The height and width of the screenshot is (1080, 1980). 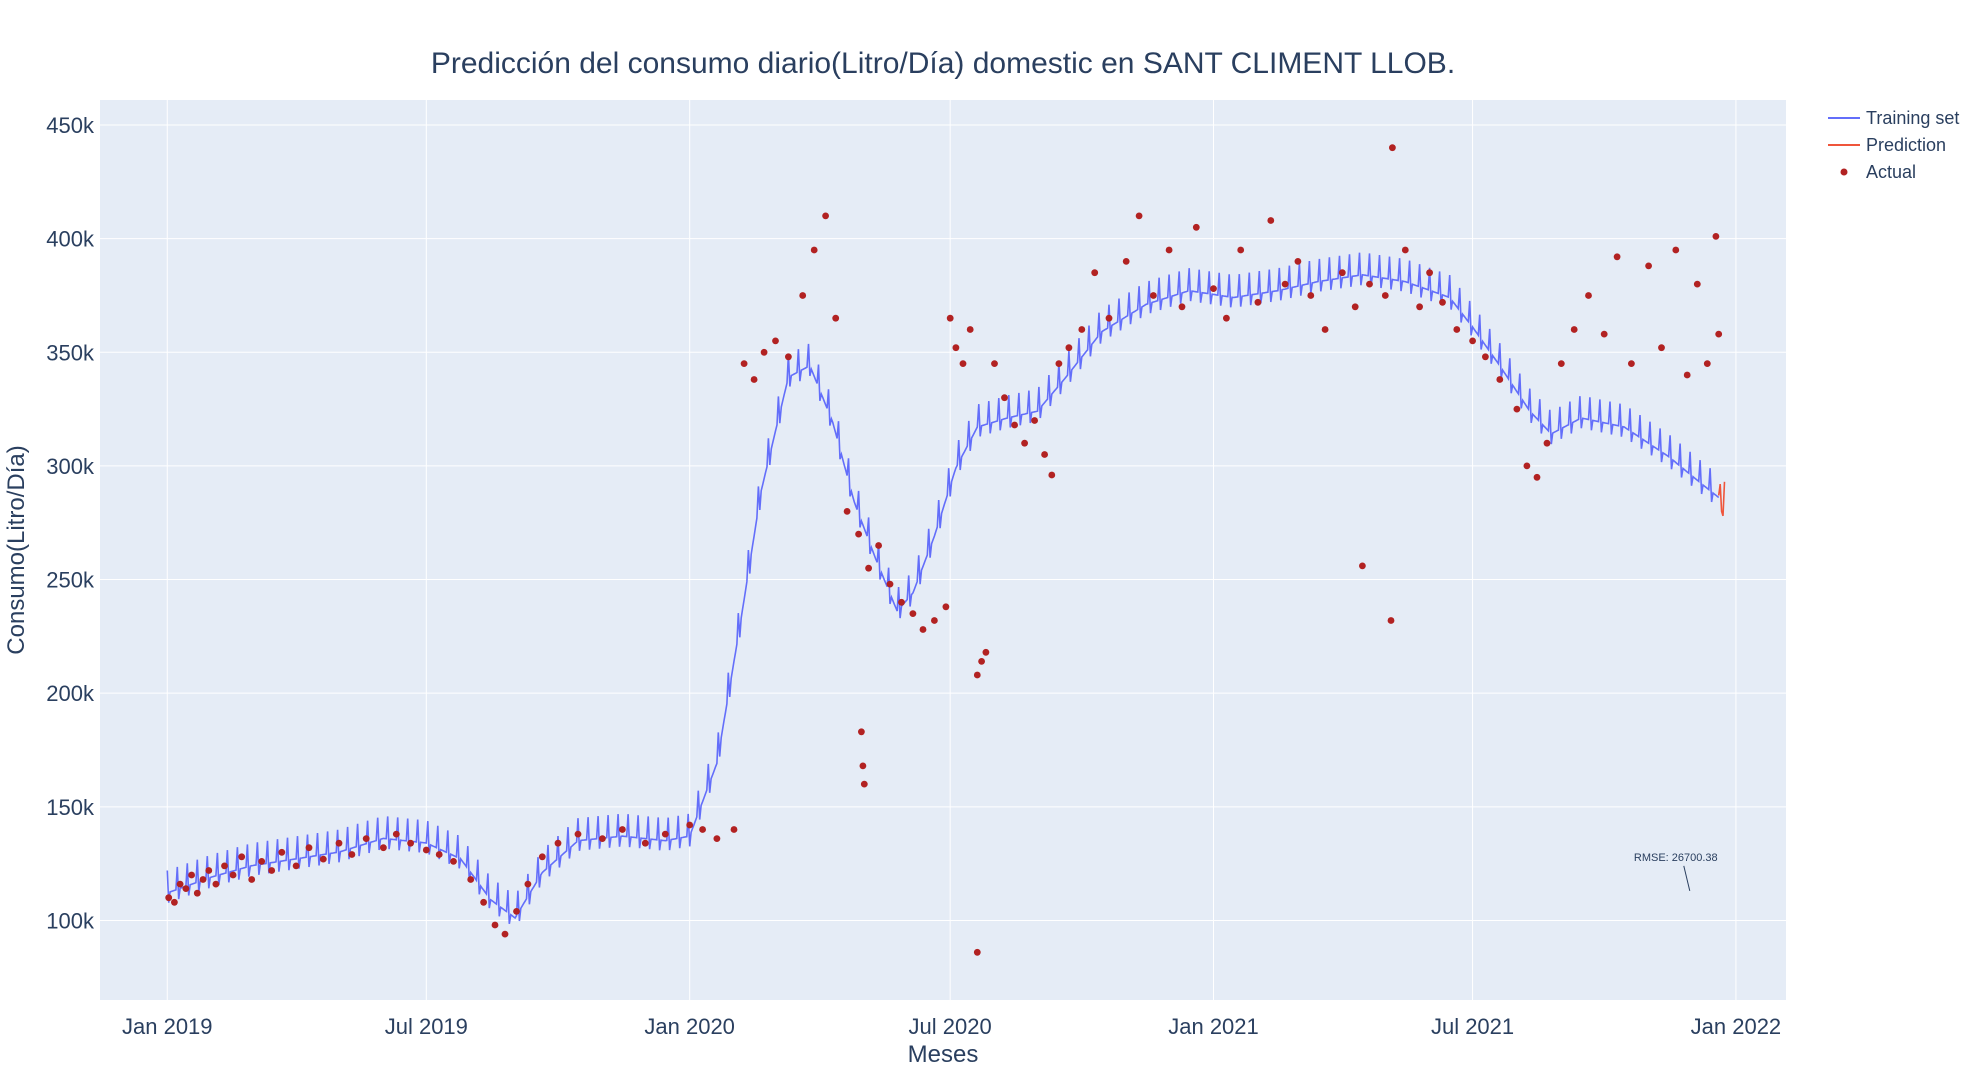 What do you see at coordinates (950, 1026) in the screenshot?
I see `x-tick-label: Jul 2020` at bounding box center [950, 1026].